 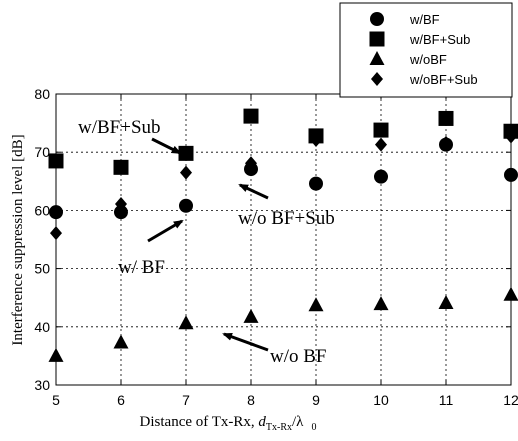 What do you see at coordinates (199, 422) in the screenshot?
I see `x-axis-title-prefix: Distance of Tx-Rx,` at bounding box center [199, 422].